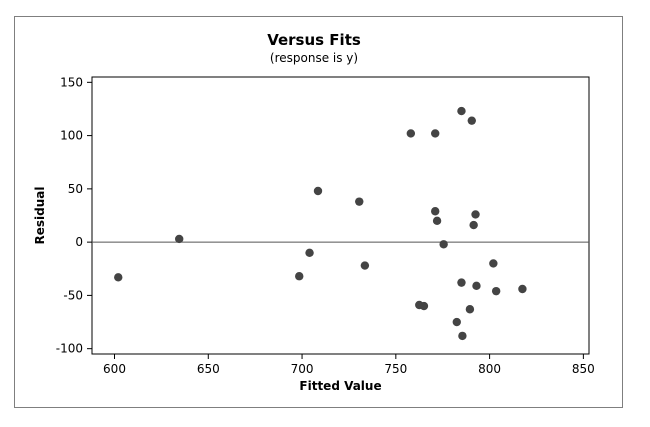  Describe the element at coordinates (340, 386) in the screenshot. I see `x-axis-label: Fitted Value` at that location.